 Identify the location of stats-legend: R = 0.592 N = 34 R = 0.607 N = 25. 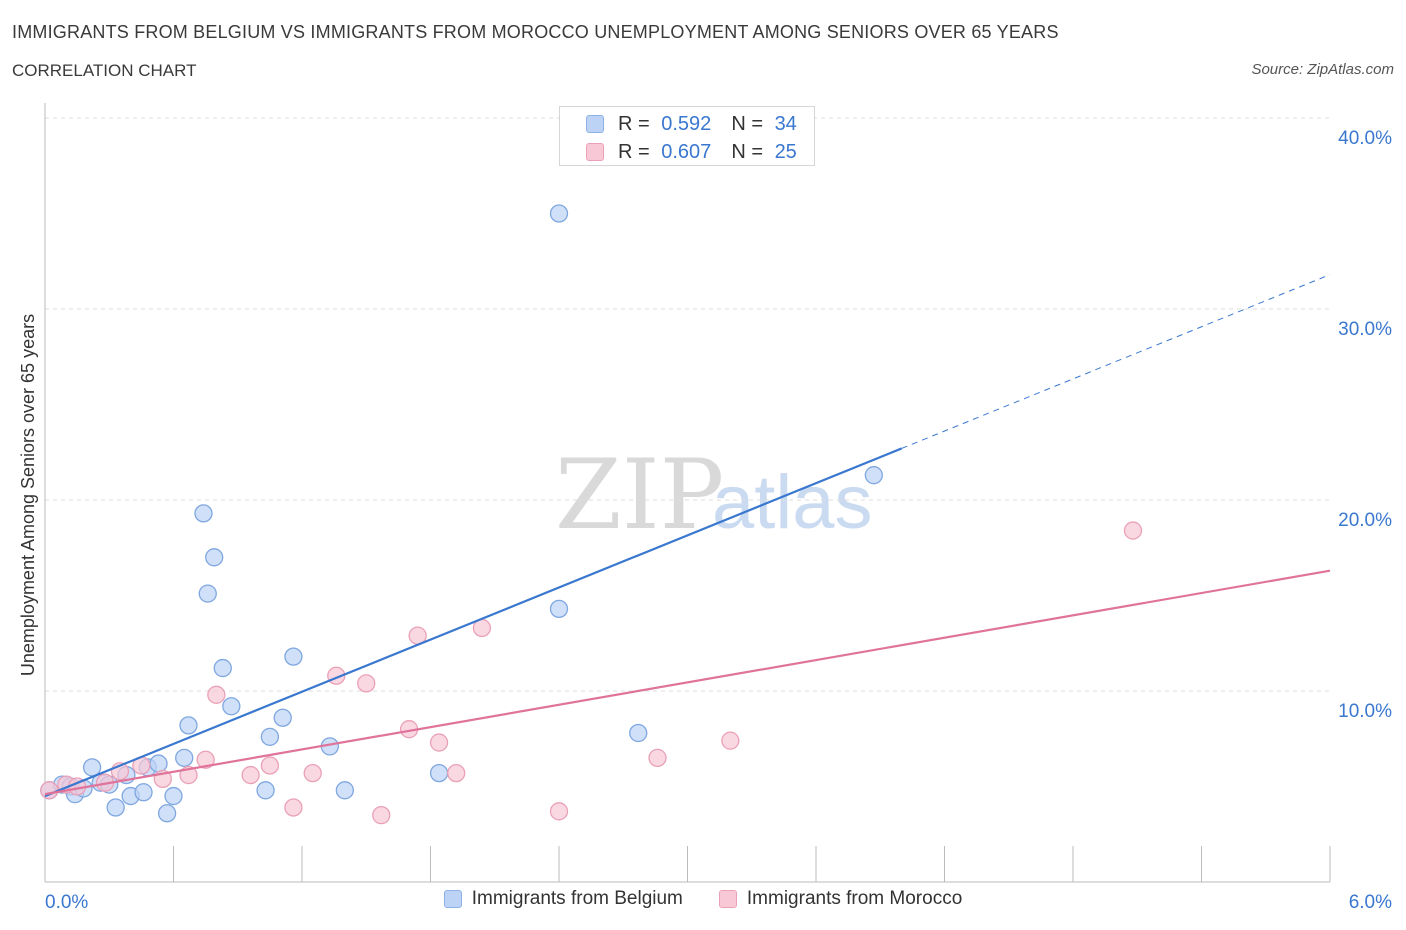
(687, 136).